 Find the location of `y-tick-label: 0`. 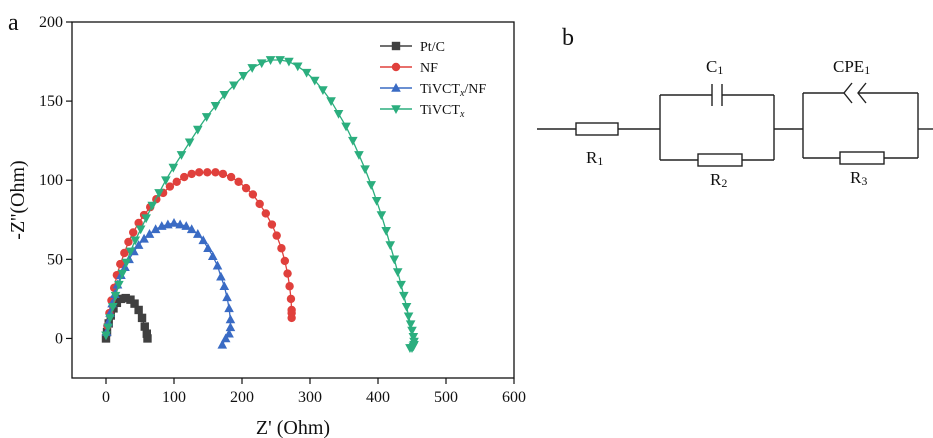

y-tick-label: 0 is located at coordinates (59, 338).